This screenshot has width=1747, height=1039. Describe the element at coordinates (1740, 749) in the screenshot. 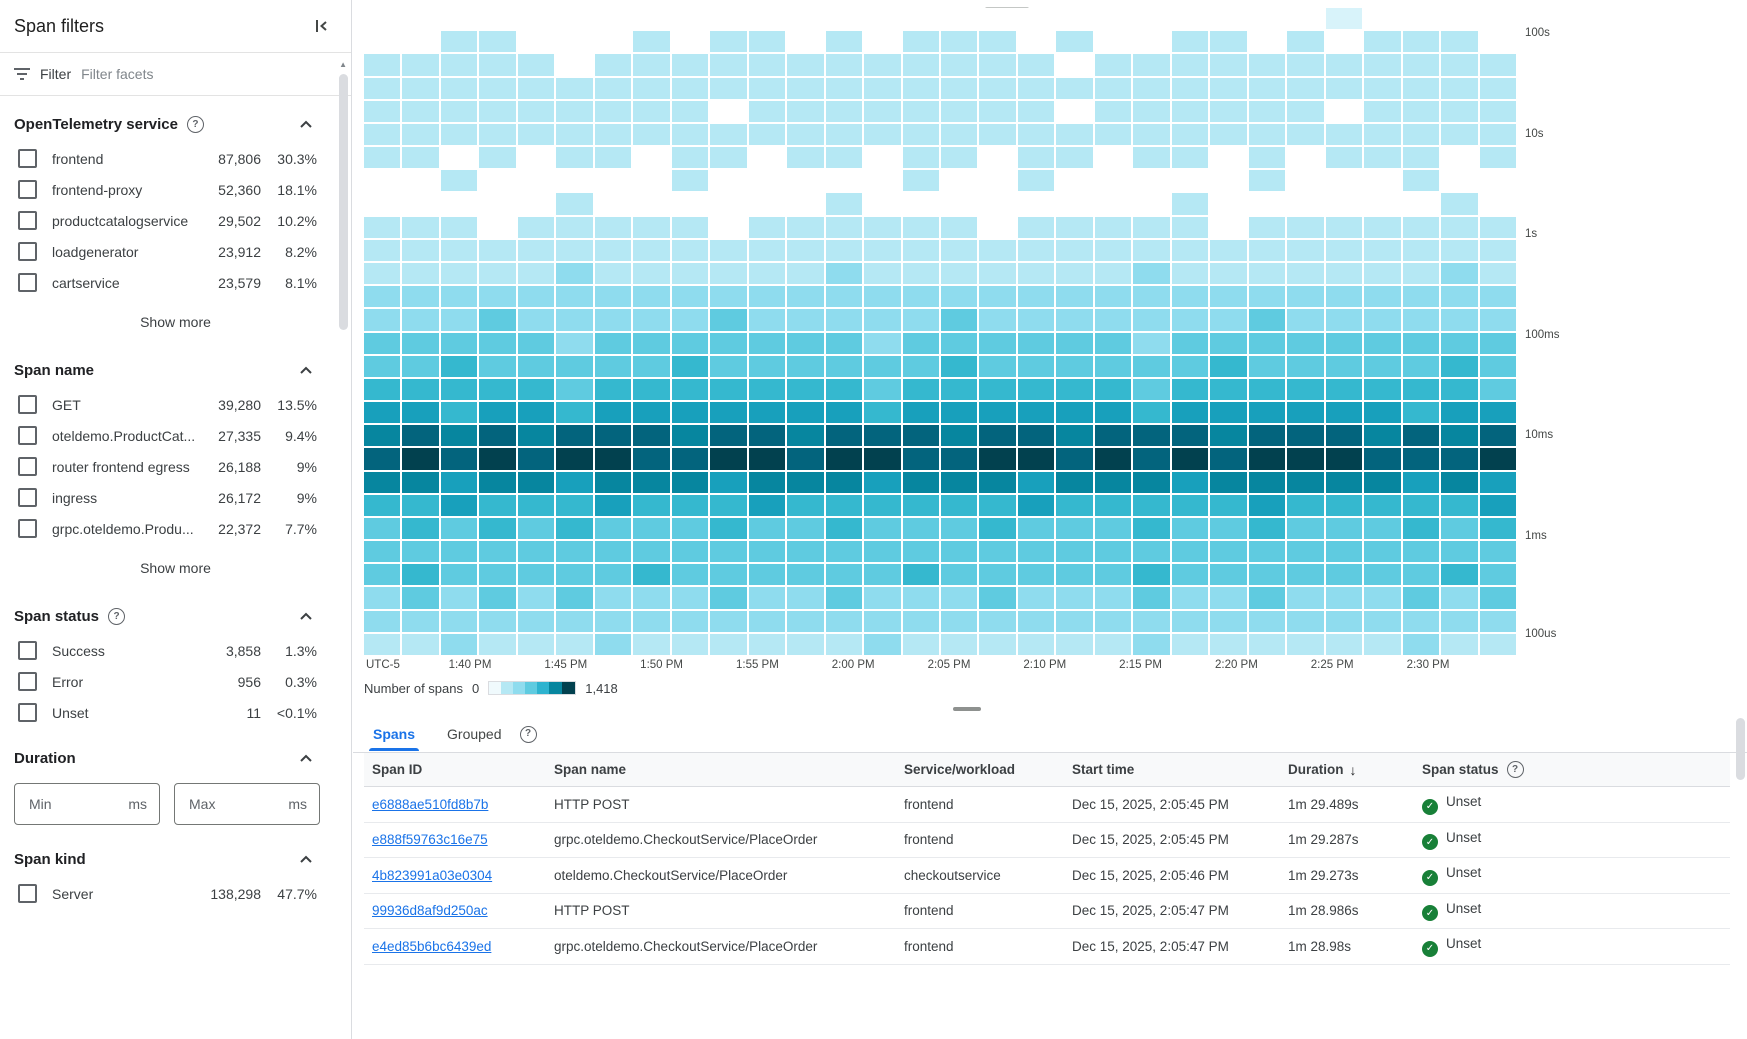

I see `table-scrollbar` at that location.